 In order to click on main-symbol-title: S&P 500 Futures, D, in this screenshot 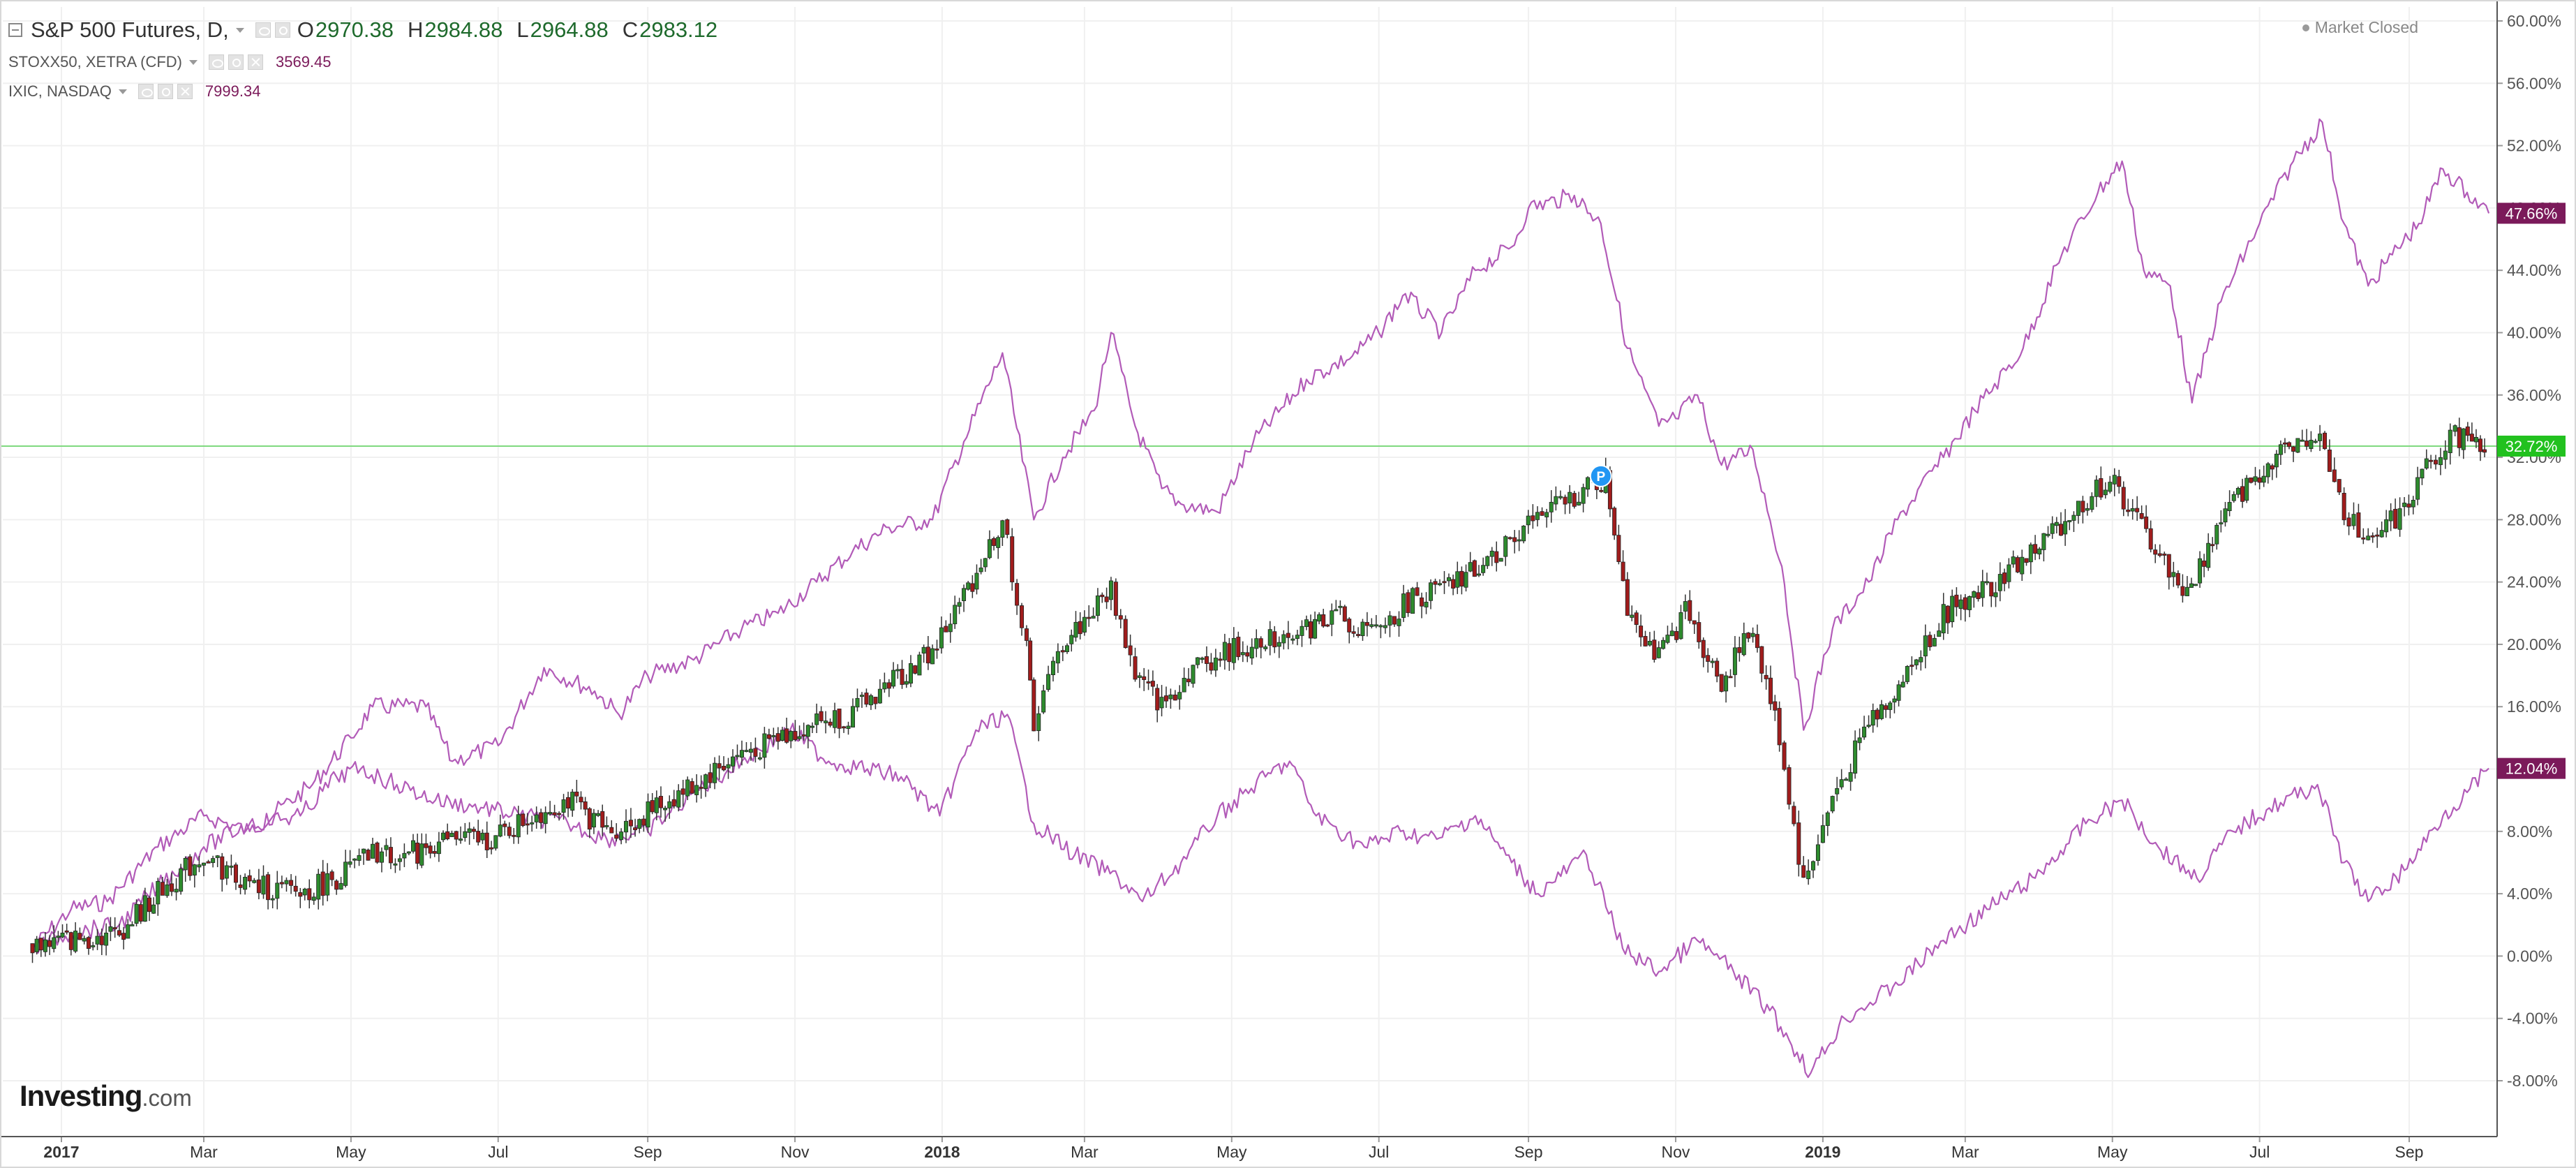, I will do `click(130, 29)`.